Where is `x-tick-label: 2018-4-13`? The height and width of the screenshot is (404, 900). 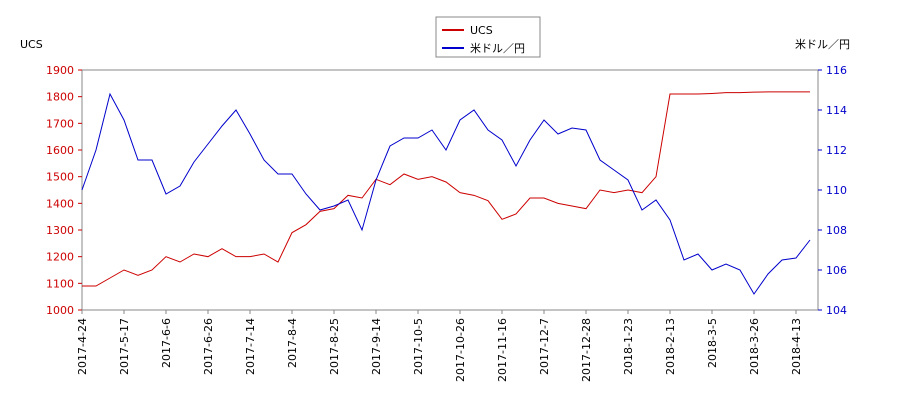
x-tick-label: 2018-4-13 is located at coordinates (796, 346).